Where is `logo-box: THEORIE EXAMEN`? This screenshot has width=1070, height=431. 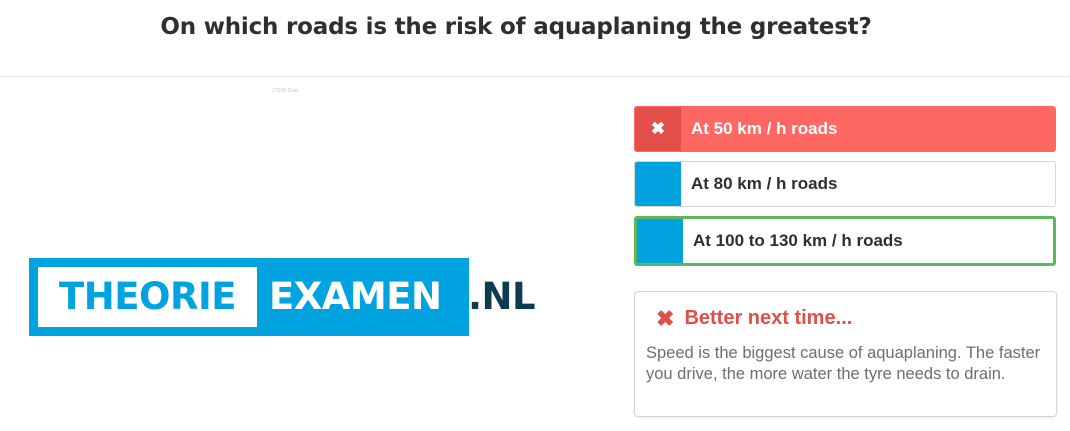 logo-box: THEORIE EXAMEN is located at coordinates (249, 297).